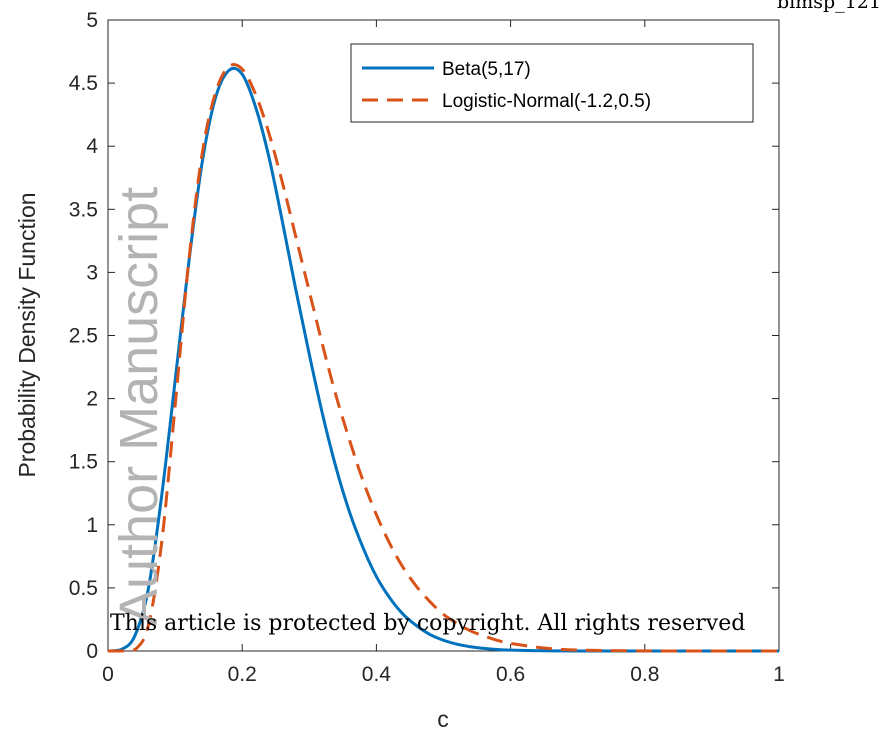 This screenshot has height=735, width=881. What do you see at coordinates (83, 588) in the screenshot?
I see `y-tick-label: 0.5` at bounding box center [83, 588].